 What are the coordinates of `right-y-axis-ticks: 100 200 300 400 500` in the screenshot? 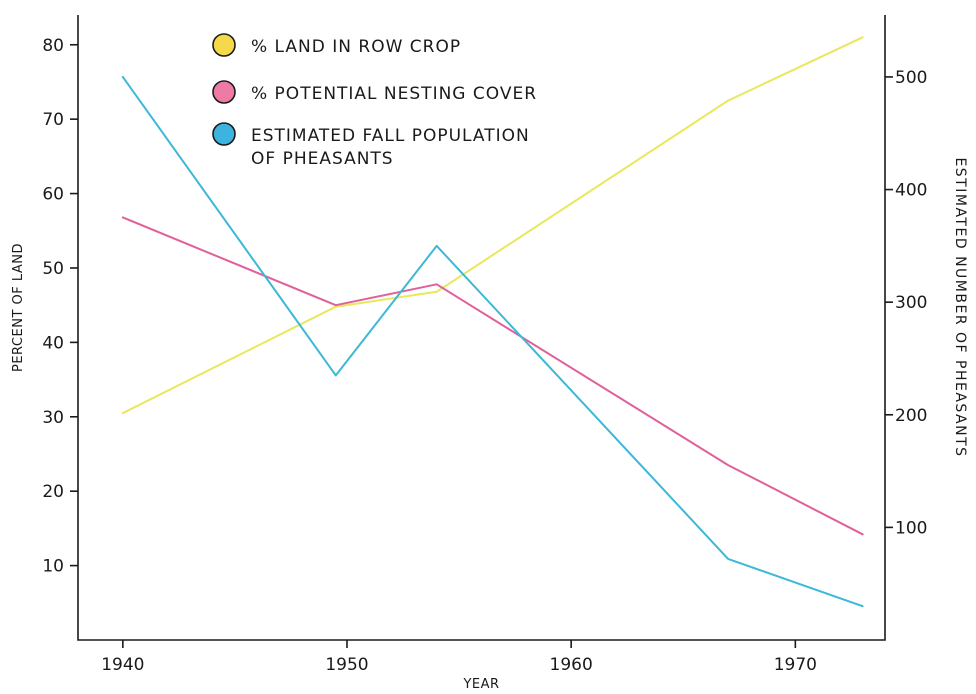 It's located at (906, 303).